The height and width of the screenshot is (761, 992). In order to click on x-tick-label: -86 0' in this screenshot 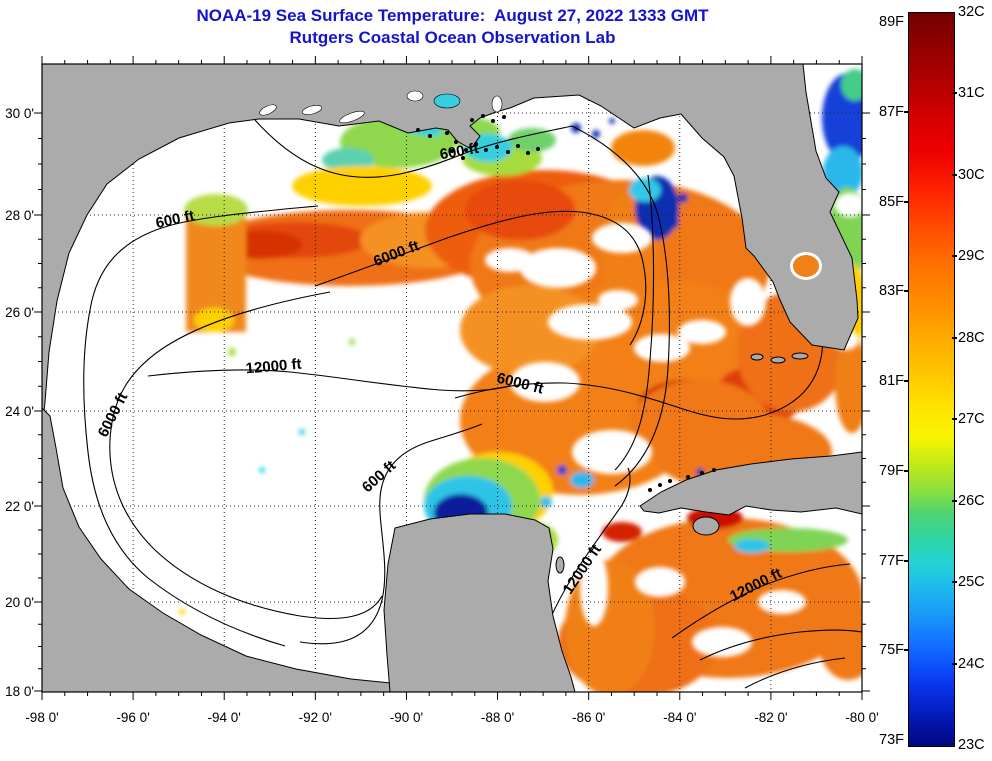, I will do `click(588, 717)`.